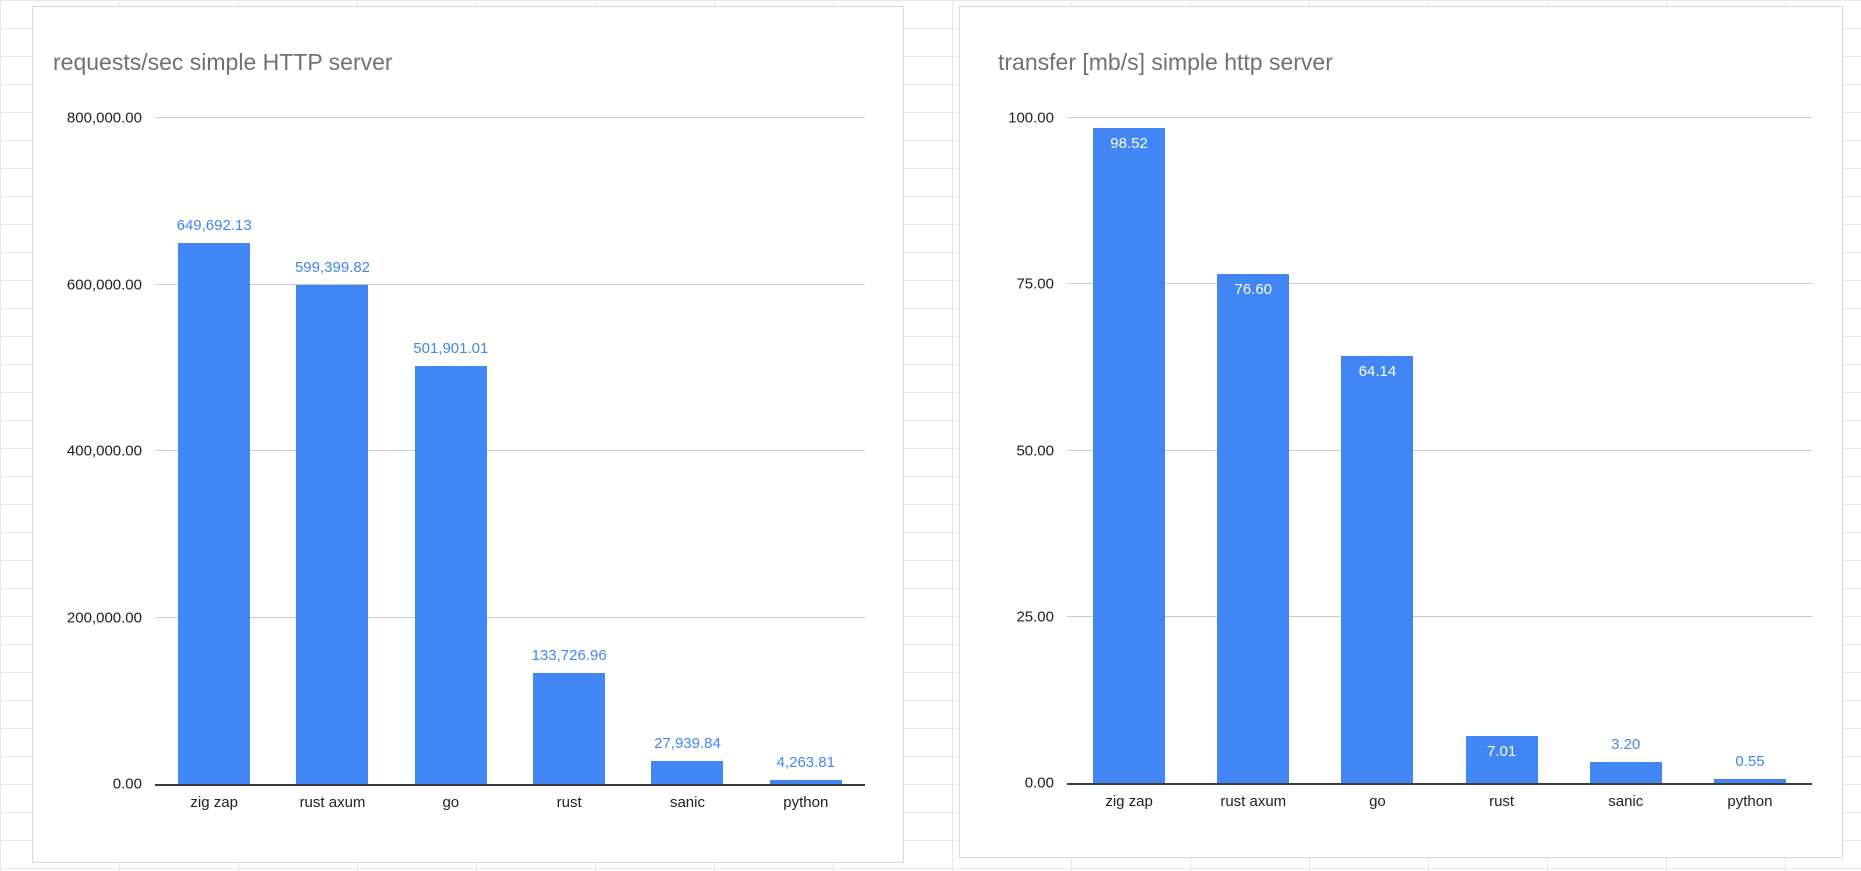 The height and width of the screenshot is (871, 1861). Describe the element at coordinates (1129, 143) in the screenshot. I see `value-label: 98.52` at that location.